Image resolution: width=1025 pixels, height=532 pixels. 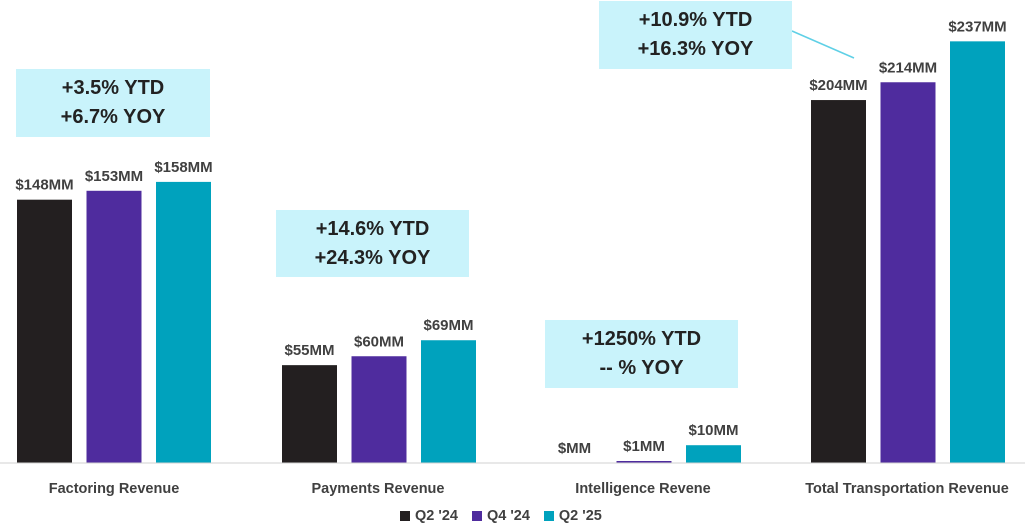 What do you see at coordinates (641, 368) in the screenshot?
I see `annotation-intelligence-yoy: -- % YOY` at bounding box center [641, 368].